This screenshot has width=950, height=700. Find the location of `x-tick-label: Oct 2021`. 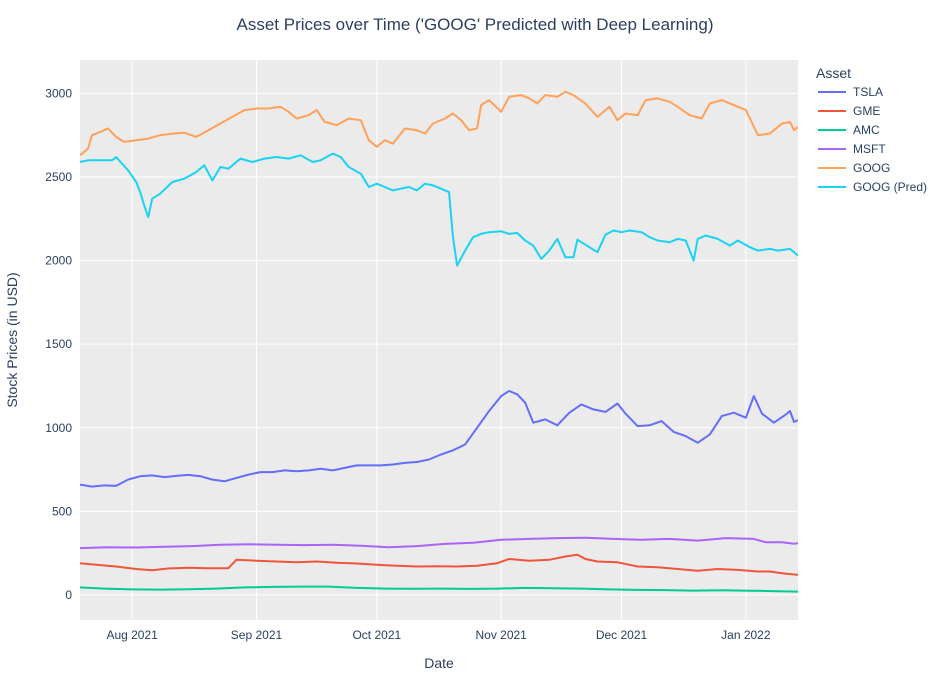

x-tick-label: Oct 2021 is located at coordinates (376, 635).